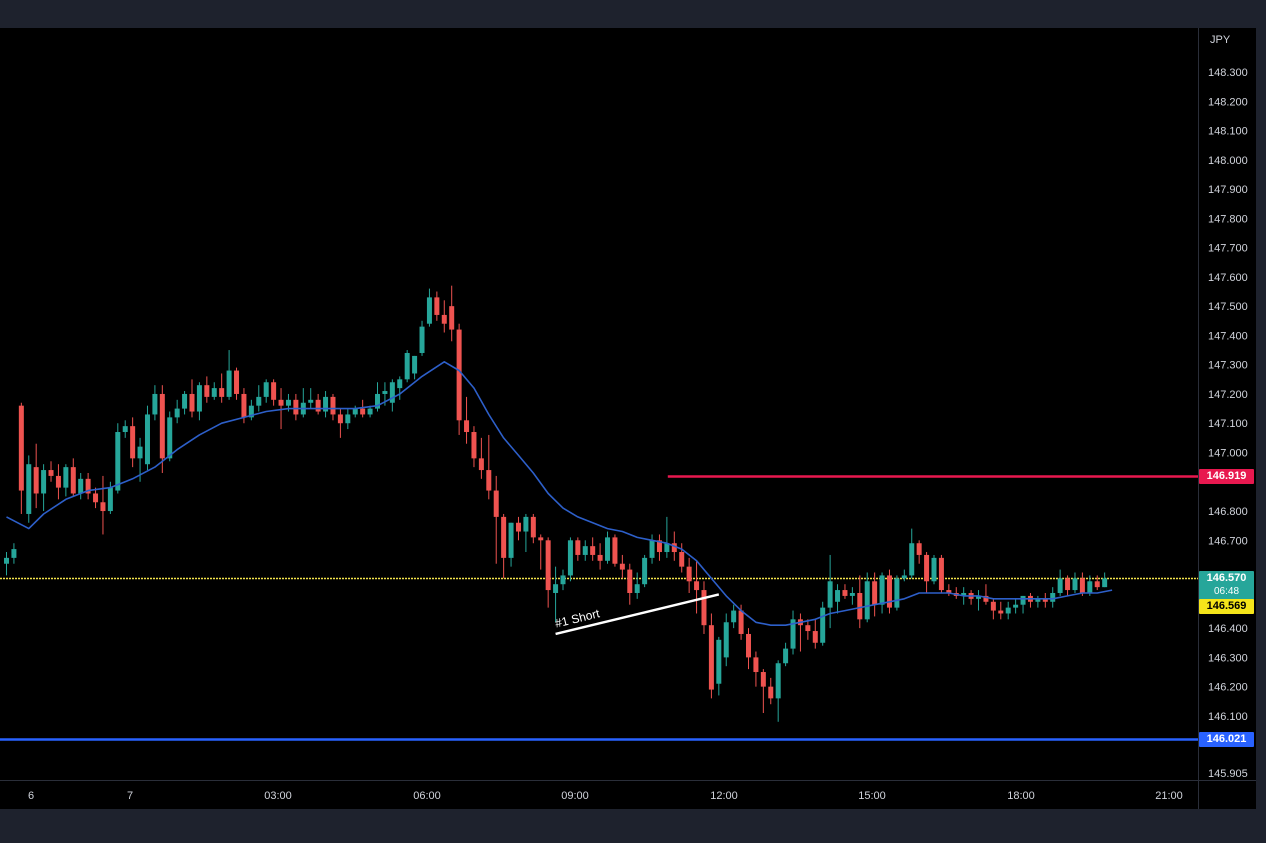 Image resolution: width=1266 pixels, height=843 pixels. I want to click on price-tick-label: 148.200, so click(1228, 102).